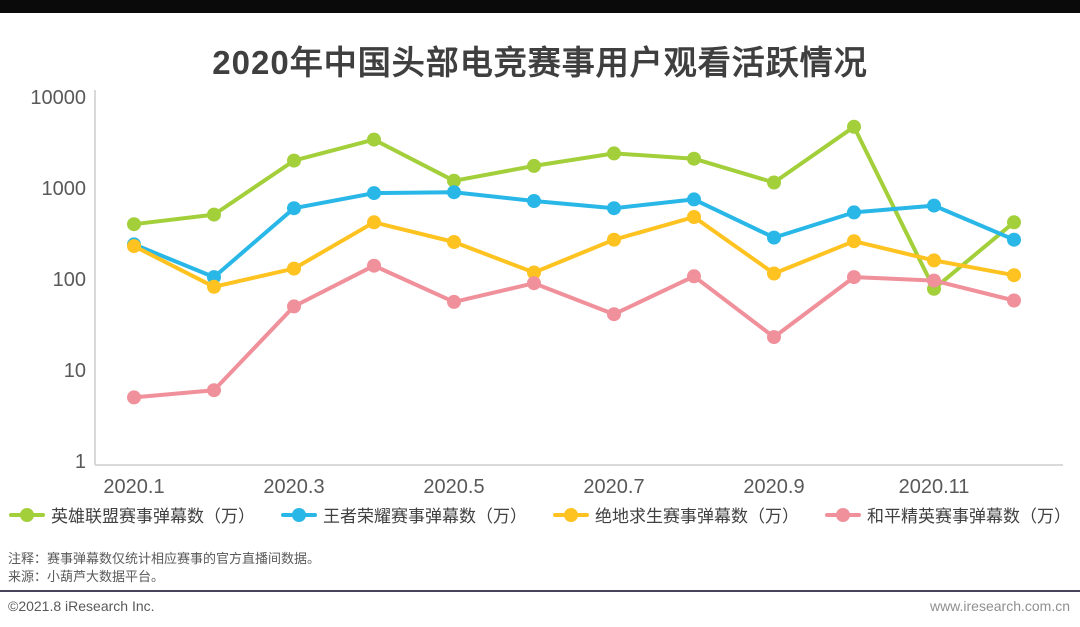 Image resolution: width=1080 pixels, height=627 pixels. What do you see at coordinates (80, 462) in the screenshot?
I see `y-tick-label: 1` at bounding box center [80, 462].